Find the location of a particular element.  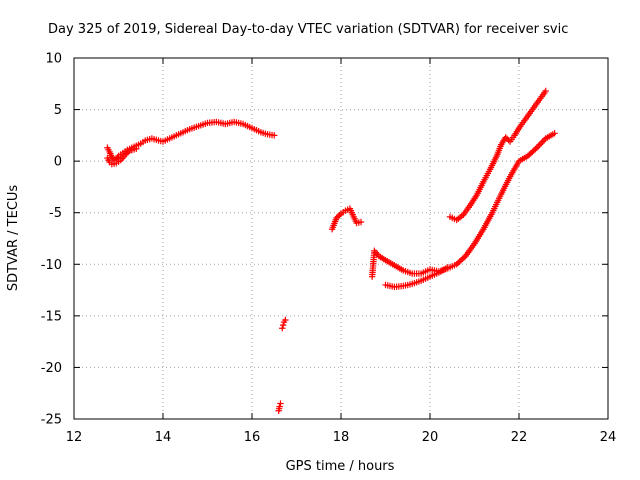

y-tick-label: 5 is located at coordinates (58, 110).